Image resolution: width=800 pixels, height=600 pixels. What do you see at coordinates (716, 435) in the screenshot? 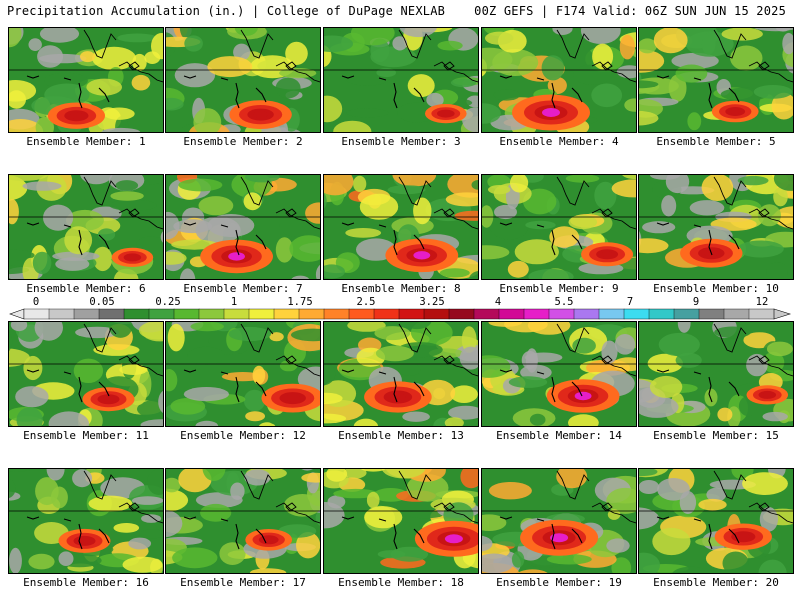
I see `ensemble-member-label: Ensemble Member: 15` at bounding box center [716, 435].